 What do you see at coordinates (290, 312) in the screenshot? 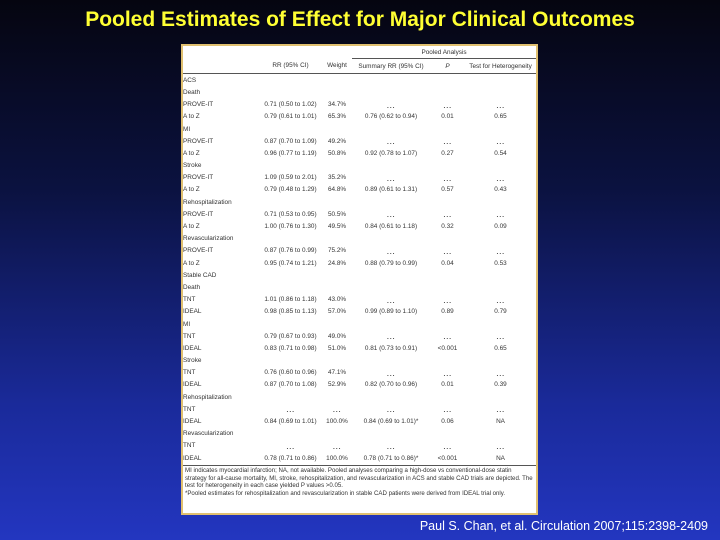
I see `table-cell: 0.98 (0.85 to 1.13)` at bounding box center [290, 312].